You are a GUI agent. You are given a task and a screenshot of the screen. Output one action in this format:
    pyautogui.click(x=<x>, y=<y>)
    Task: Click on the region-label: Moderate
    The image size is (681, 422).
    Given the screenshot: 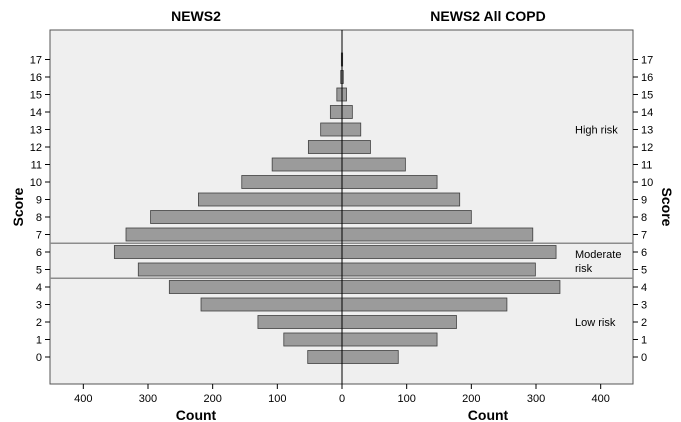 What is the action you would take?
    pyautogui.click(x=598, y=255)
    